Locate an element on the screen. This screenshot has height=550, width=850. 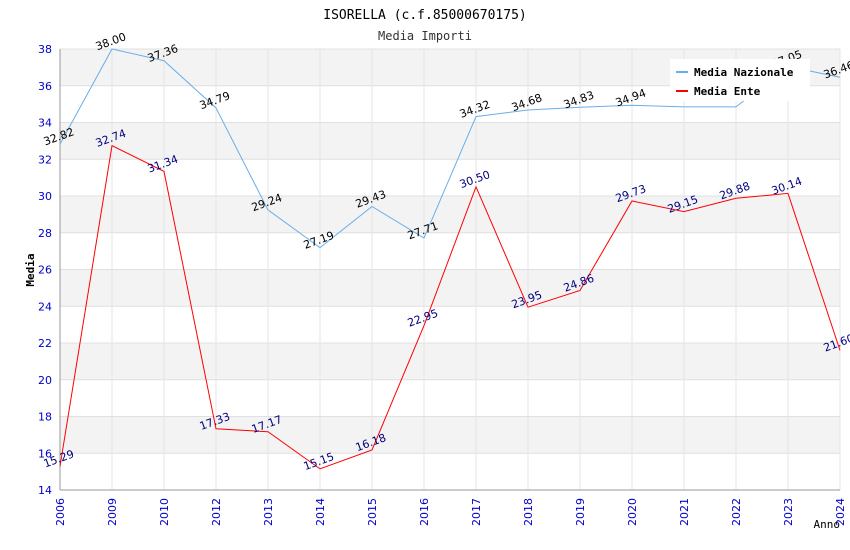
y-tick-label: 38 is located at coordinates (45, 49).